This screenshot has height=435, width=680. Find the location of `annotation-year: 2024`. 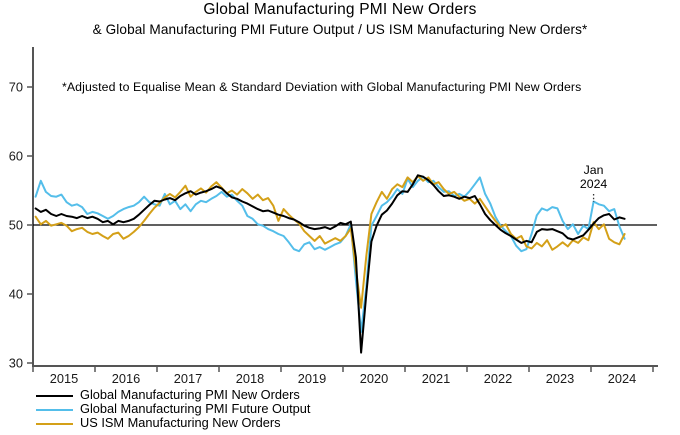

annotation-year: 2024 is located at coordinates (593, 184).